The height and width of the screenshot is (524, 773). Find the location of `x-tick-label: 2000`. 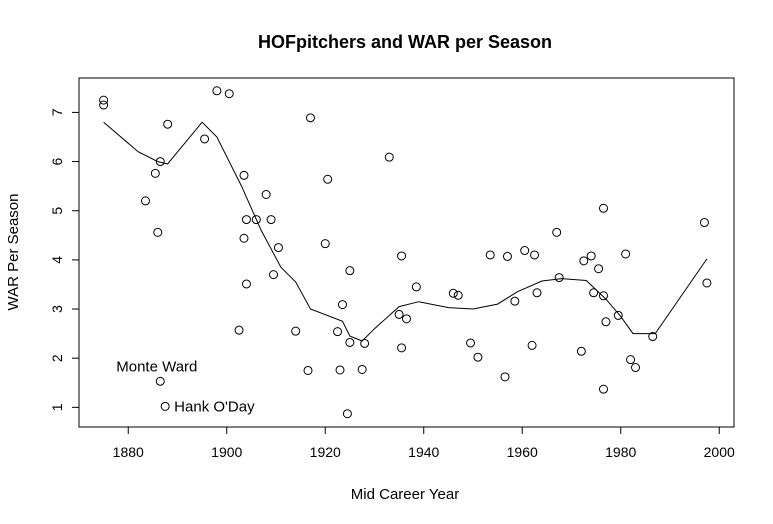

x-tick-label: 2000 is located at coordinates (719, 452).